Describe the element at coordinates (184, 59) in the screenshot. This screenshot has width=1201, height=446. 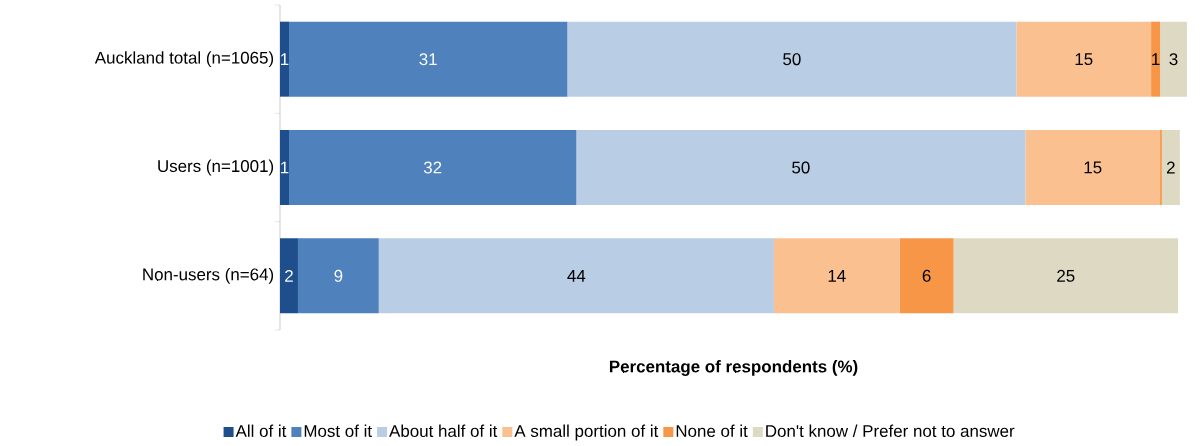
I see `y-tick-label: Auckland total (n=1065)` at that location.